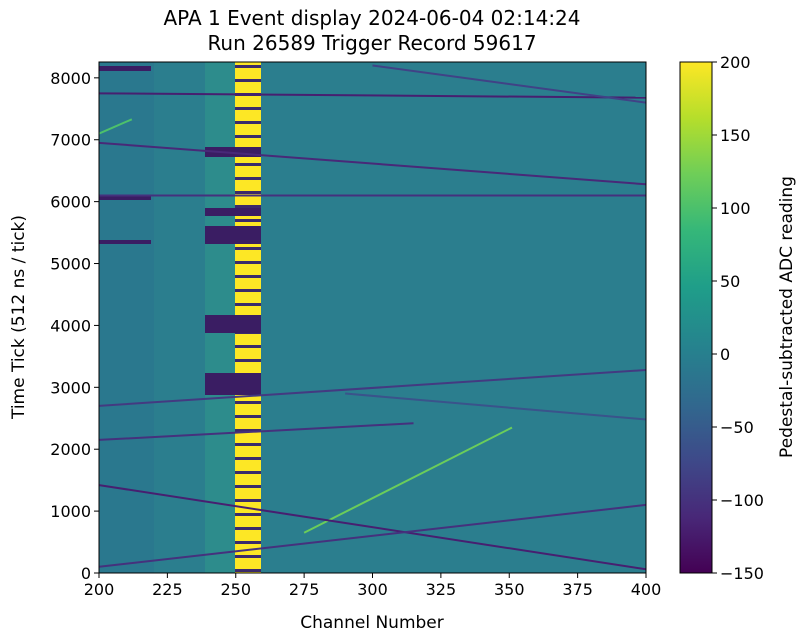 This screenshot has height=638, width=799. What do you see at coordinates (304, 589) in the screenshot?
I see `x-tick-label: 275` at bounding box center [304, 589].